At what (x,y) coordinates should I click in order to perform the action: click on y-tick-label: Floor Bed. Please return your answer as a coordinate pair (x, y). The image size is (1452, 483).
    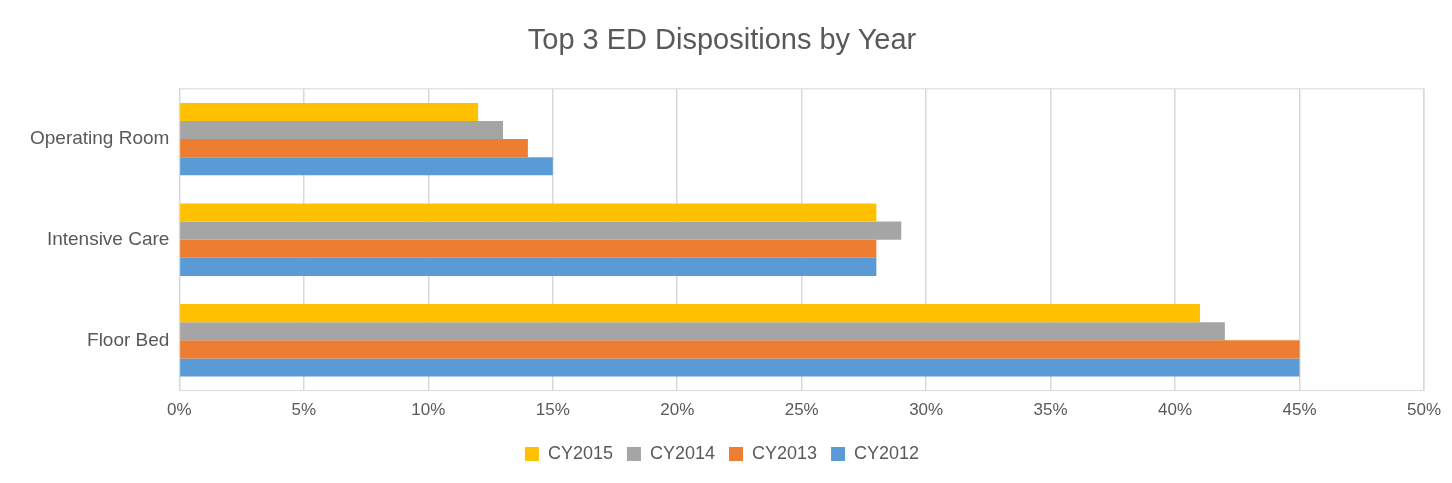
    Looking at the image, I should click on (128, 339).